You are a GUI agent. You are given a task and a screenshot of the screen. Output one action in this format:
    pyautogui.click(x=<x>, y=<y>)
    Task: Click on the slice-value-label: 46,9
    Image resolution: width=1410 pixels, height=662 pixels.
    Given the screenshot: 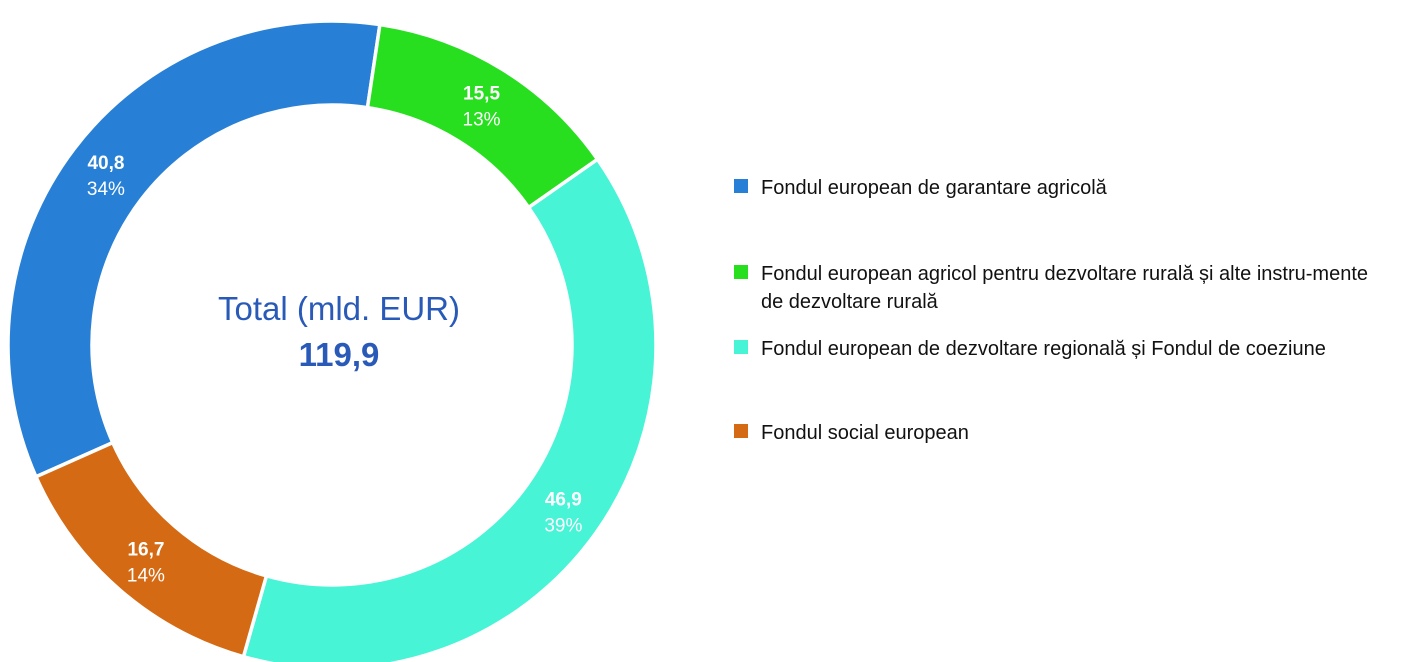 What is the action you would take?
    pyautogui.click(x=563, y=500)
    